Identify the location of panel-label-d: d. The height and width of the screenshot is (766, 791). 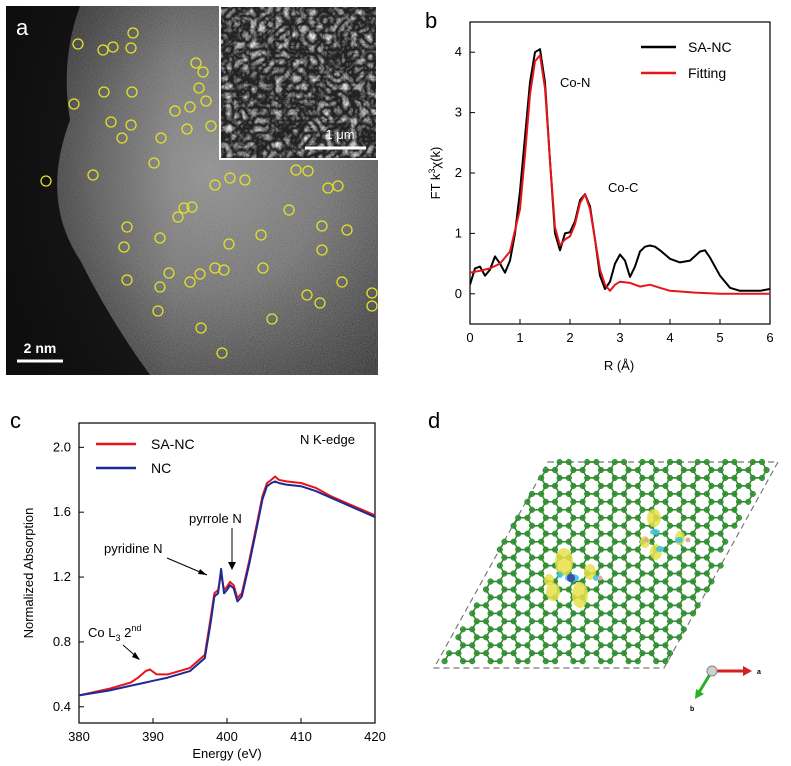
(434, 420).